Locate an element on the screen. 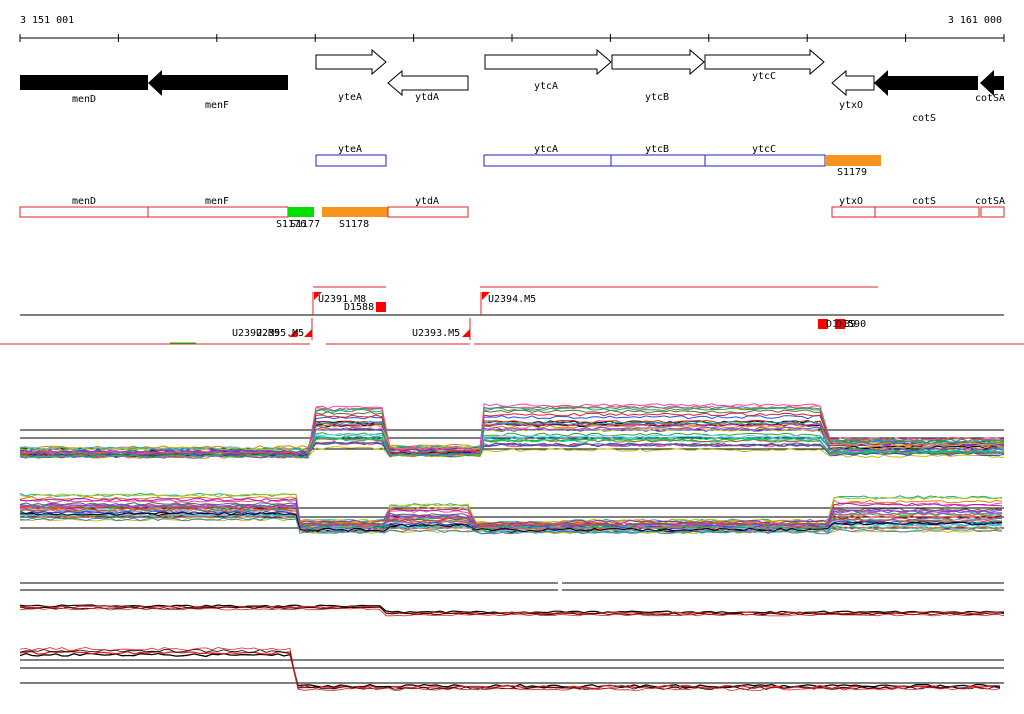 The image size is (1024, 714). gene-label-ytdA: ytdA is located at coordinates (427, 97).